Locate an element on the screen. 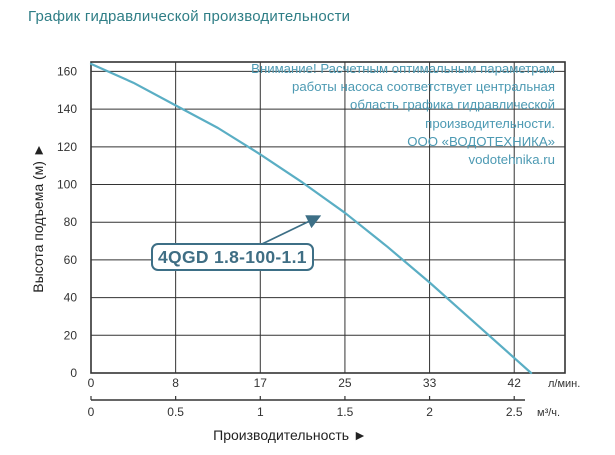  x-tick-label-lpm: 8 is located at coordinates (175, 383).